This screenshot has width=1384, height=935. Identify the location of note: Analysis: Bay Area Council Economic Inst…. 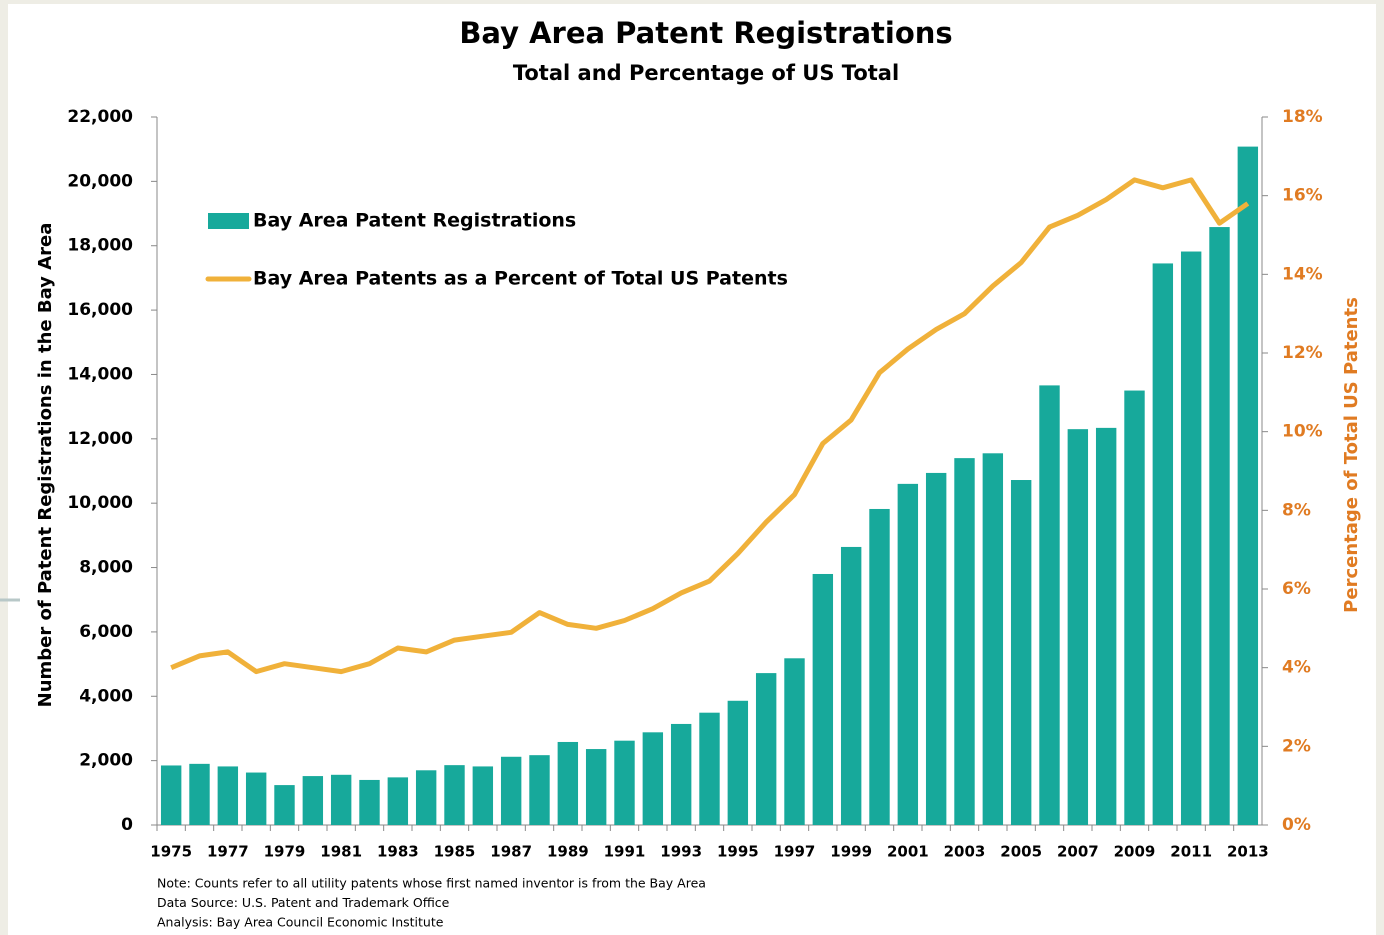
(300, 922).